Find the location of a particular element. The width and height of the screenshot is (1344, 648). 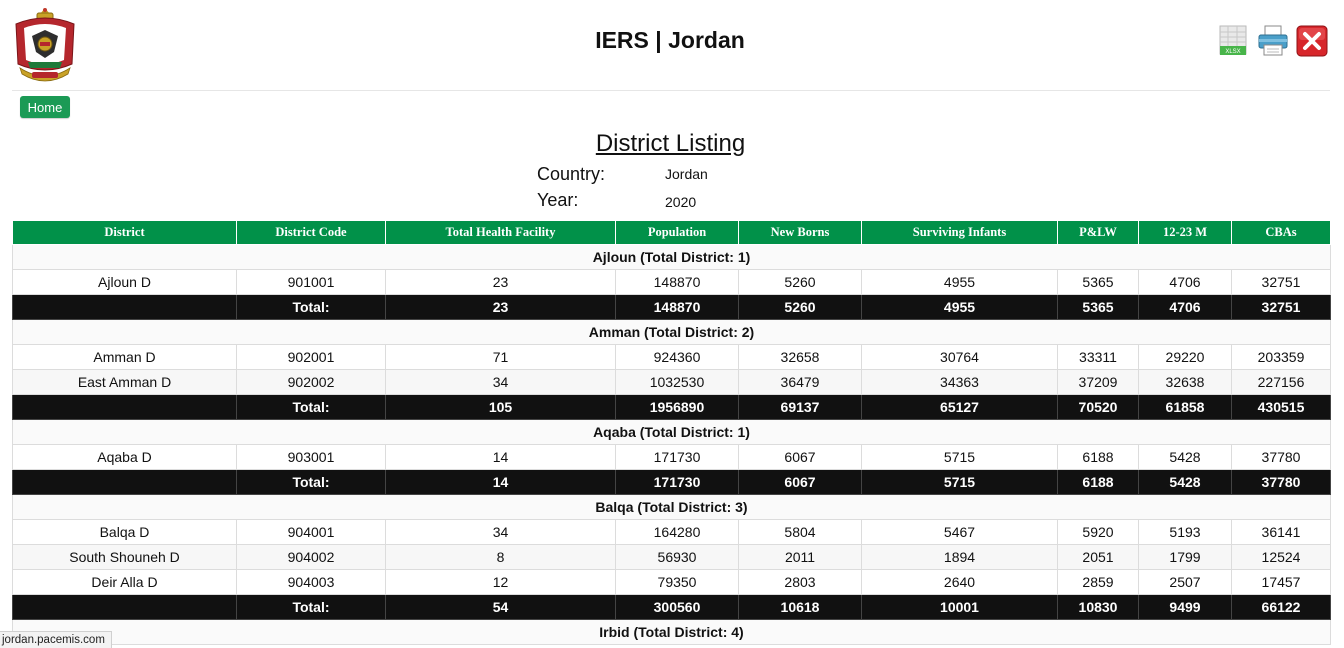

cell-surviving-infants: 2640 is located at coordinates (959, 582).